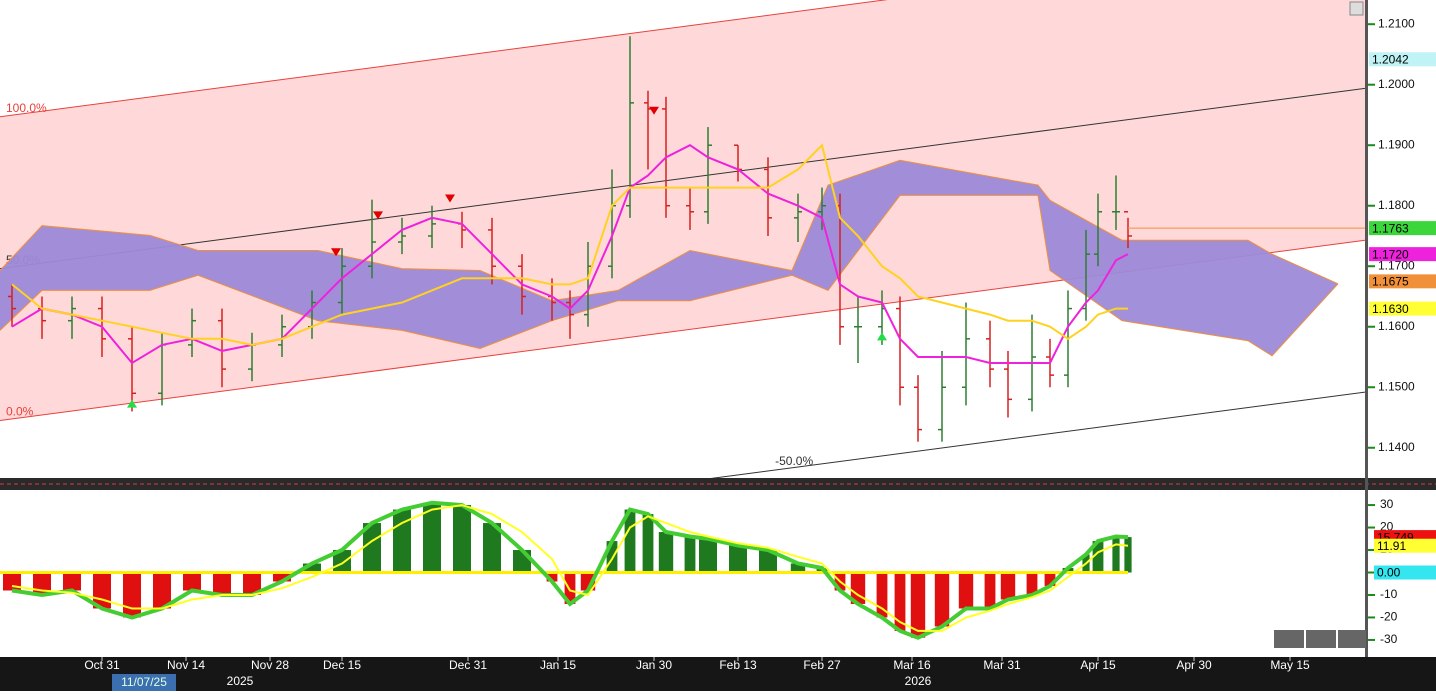 The image size is (1436, 696). What do you see at coordinates (1356, 8) in the screenshot?
I see `scroll-button` at bounding box center [1356, 8].